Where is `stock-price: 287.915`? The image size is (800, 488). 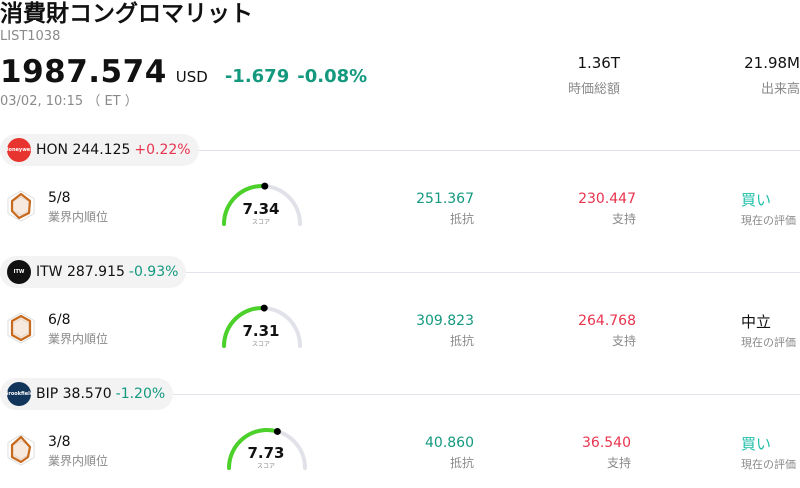
stock-price: 287.915 is located at coordinates (95, 272).